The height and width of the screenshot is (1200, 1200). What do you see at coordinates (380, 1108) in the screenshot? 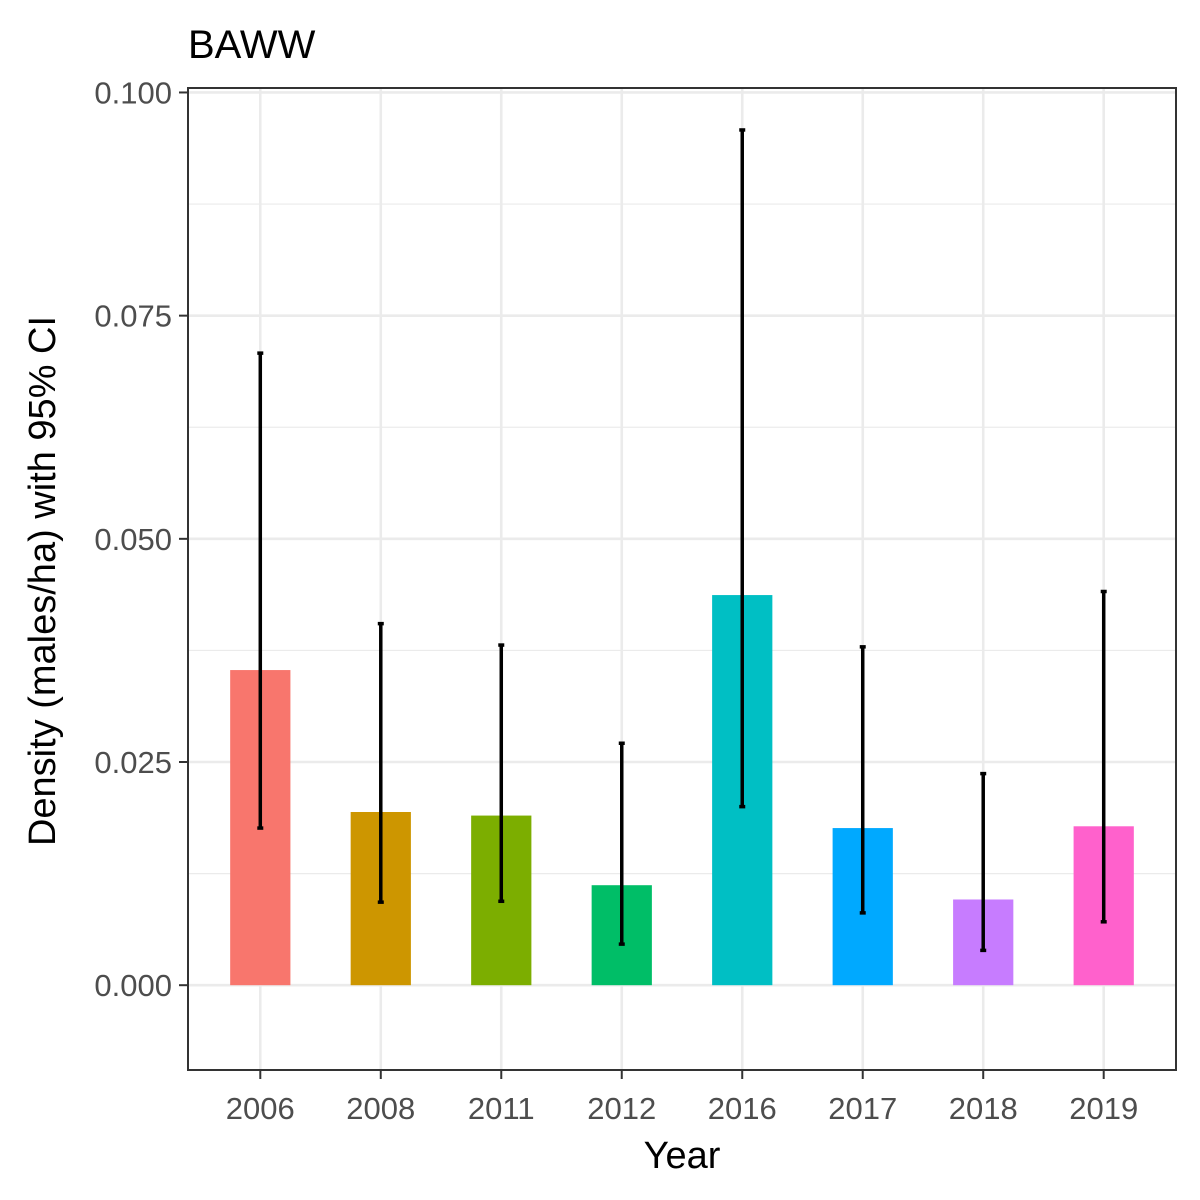
I see `x-tick-label: 2008` at bounding box center [380, 1108].